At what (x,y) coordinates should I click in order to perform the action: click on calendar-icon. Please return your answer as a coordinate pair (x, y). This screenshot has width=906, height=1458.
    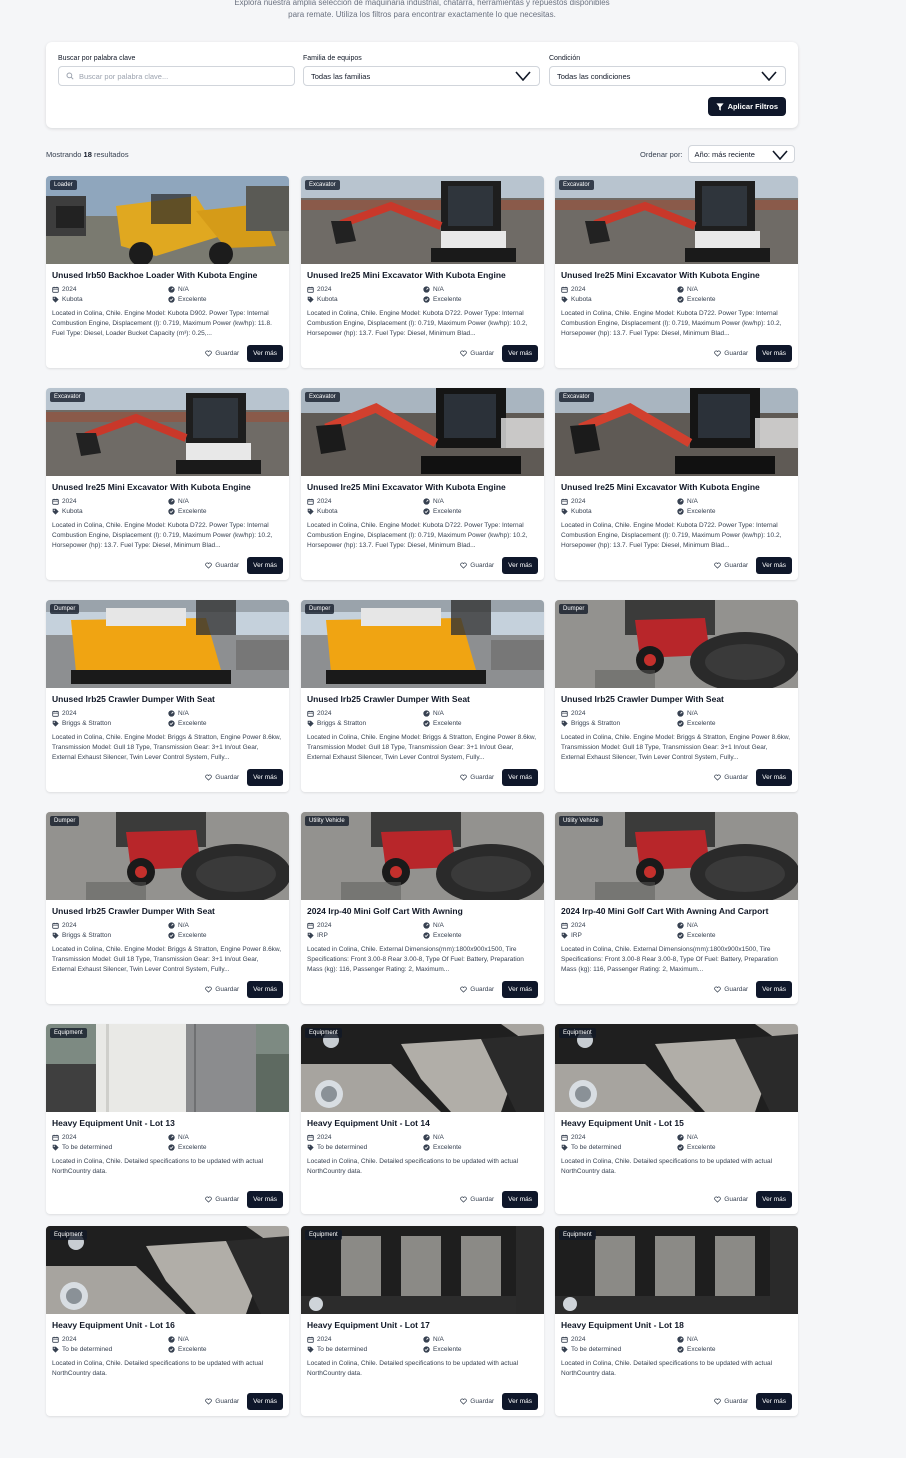
    Looking at the image, I should click on (55, 925).